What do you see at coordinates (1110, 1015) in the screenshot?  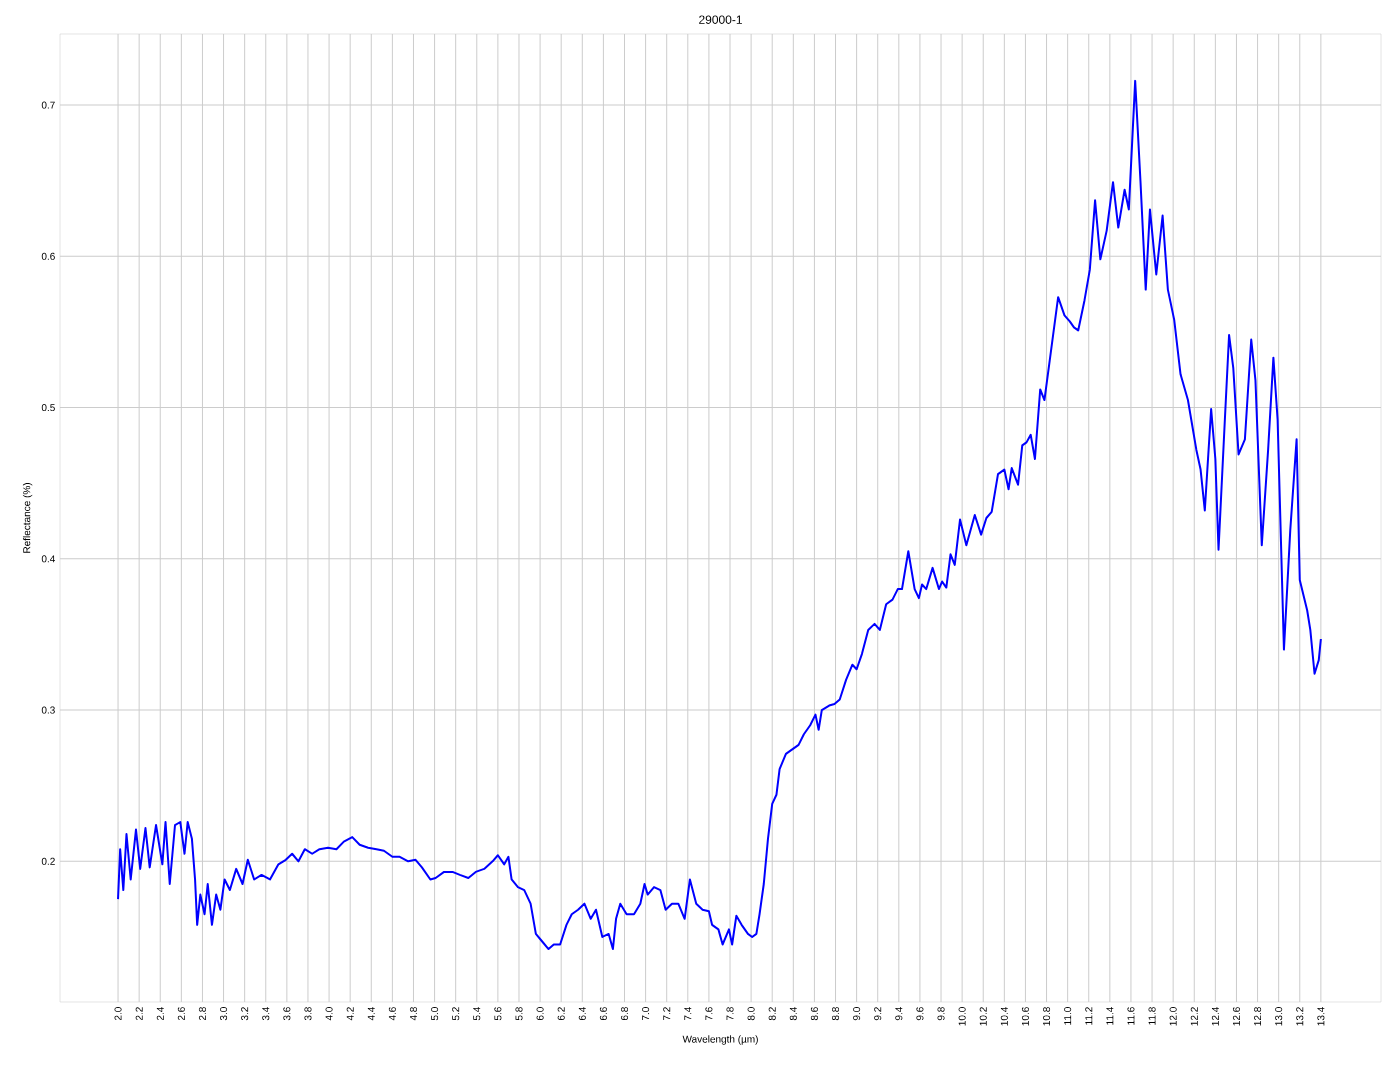 I see `x-tick-label: 11.4` at bounding box center [1110, 1015].